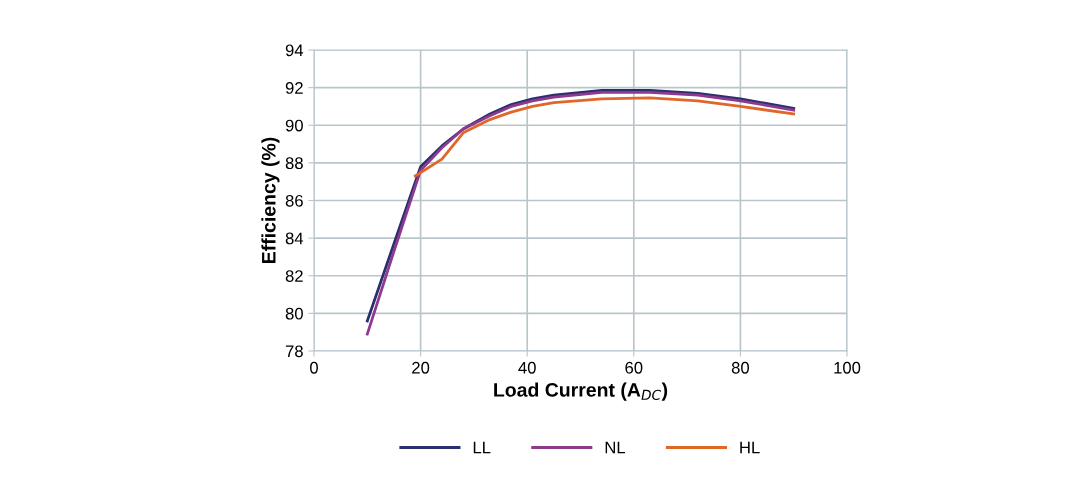 The width and height of the screenshot is (1083, 485). I want to click on y-tick-label: 90, so click(294, 125).